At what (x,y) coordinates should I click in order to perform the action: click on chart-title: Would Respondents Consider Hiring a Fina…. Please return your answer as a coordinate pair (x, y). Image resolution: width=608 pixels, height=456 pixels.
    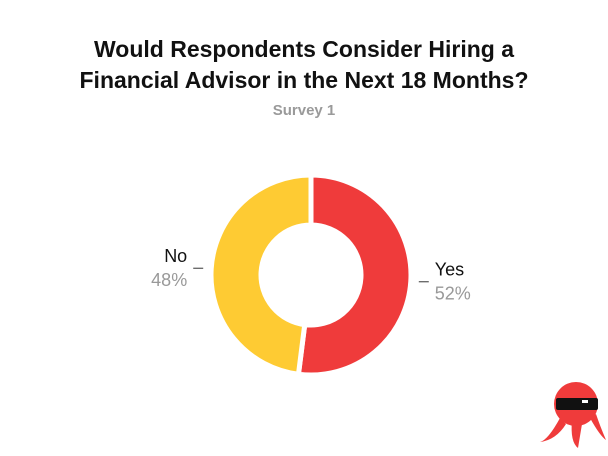
    Looking at the image, I should click on (304, 64).